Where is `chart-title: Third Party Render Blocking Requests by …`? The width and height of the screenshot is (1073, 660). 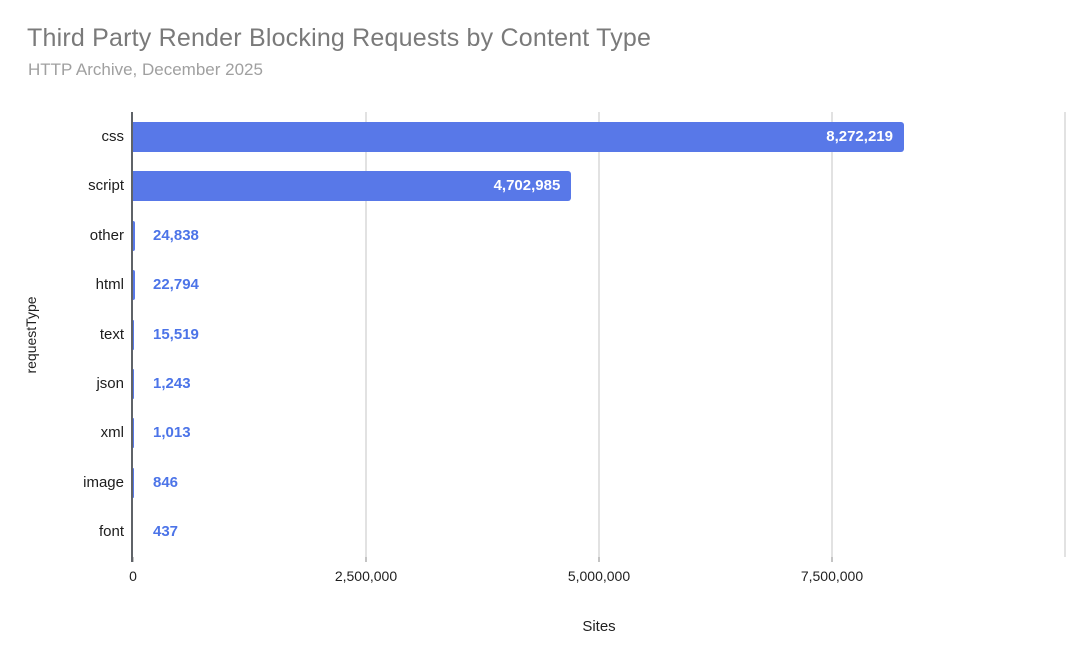
chart-title: Third Party Render Blocking Requests by … is located at coordinates (339, 38).